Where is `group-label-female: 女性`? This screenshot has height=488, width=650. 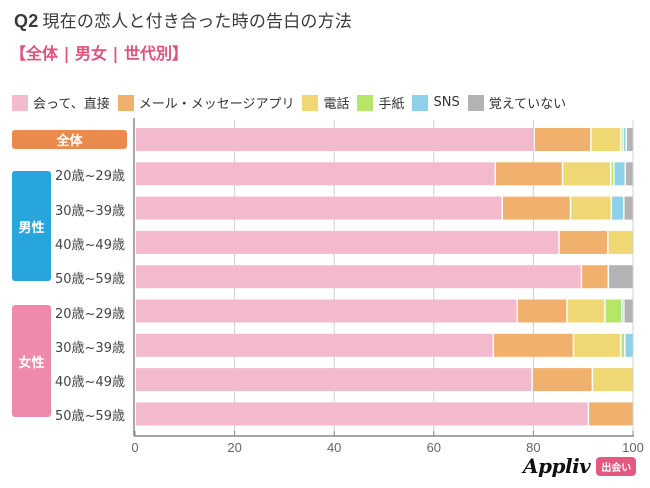
group-label-female: 女性 is located at coordinates (31, 361).